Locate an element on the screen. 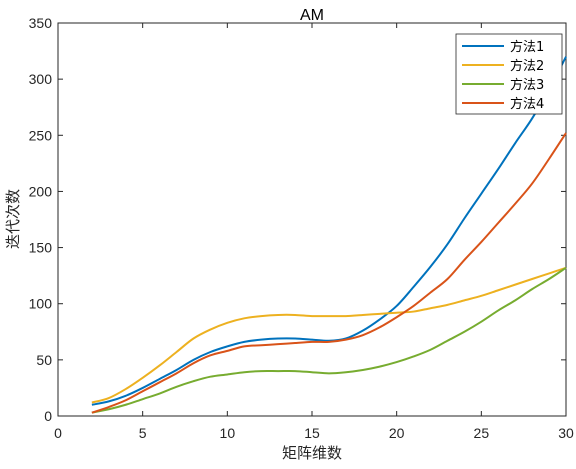 The height and width of the screenshot is (469, 576). legend-label-2: 方法2 is located at coordinates (527, 66).